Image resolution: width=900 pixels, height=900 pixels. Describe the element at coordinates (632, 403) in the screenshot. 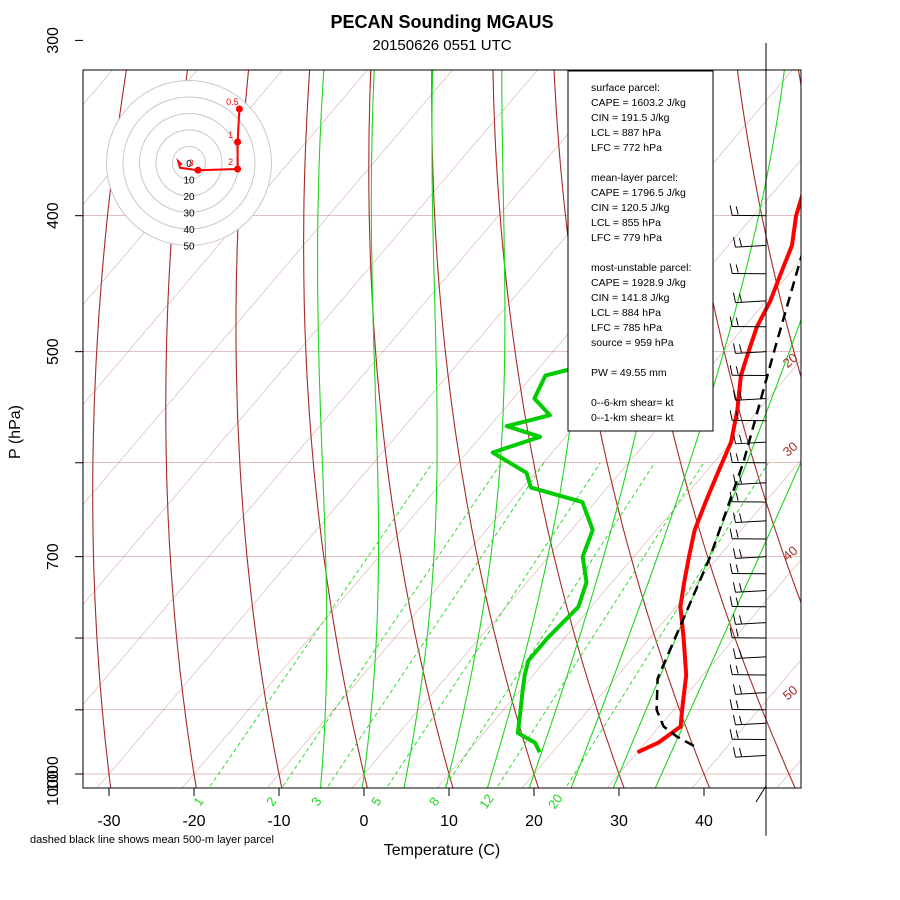

I see `info-line: 0--6-km shear= kt` at that location.